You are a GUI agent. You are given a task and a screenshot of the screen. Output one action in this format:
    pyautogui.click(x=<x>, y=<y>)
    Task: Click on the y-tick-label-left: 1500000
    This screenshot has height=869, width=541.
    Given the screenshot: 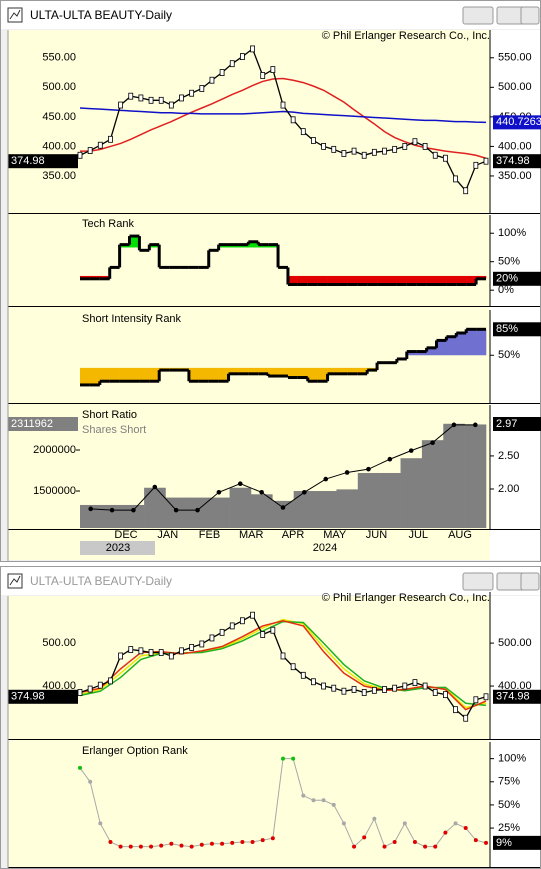 What is the action you would take?
    pyautogui.click(x=54, y=491)
    